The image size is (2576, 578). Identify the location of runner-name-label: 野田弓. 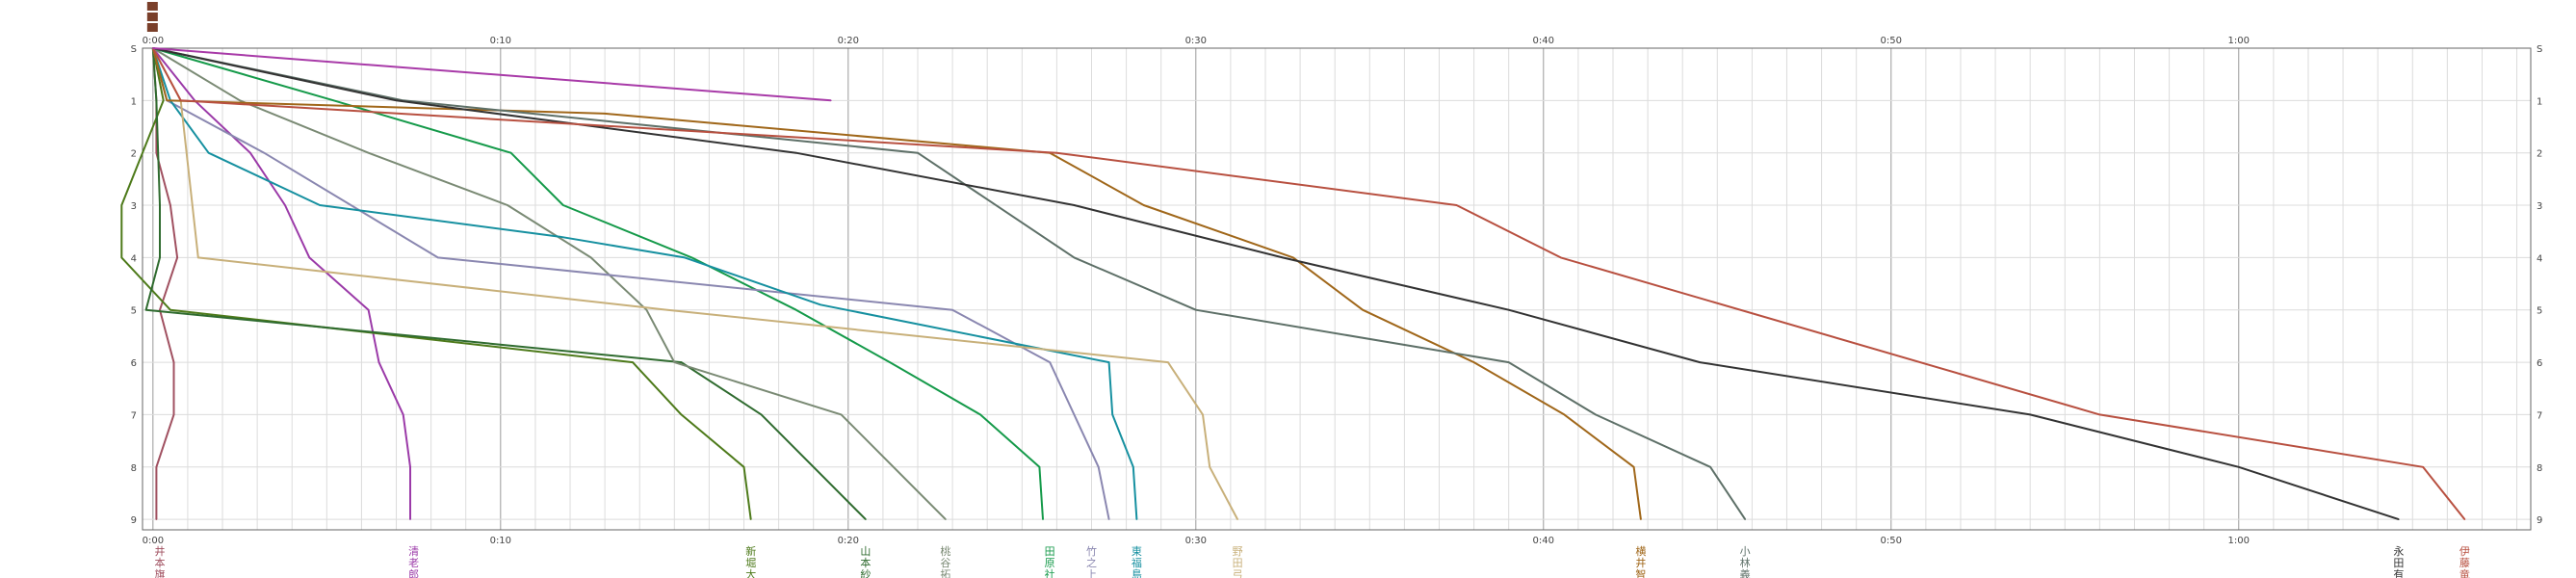
(1238, 561).